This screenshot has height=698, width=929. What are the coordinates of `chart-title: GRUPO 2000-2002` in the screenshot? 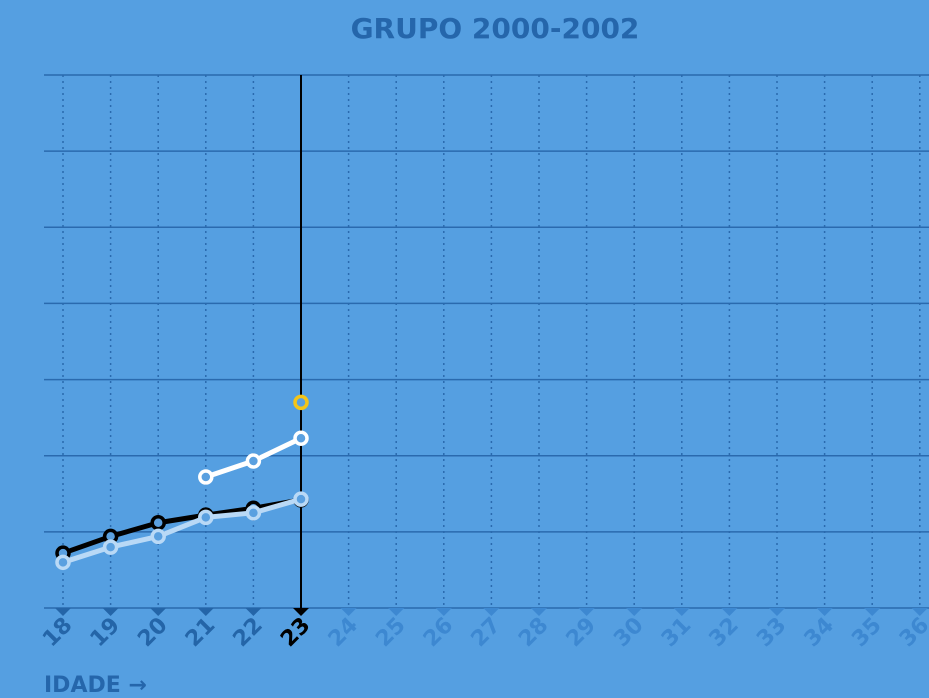 It's located at (495, 28).